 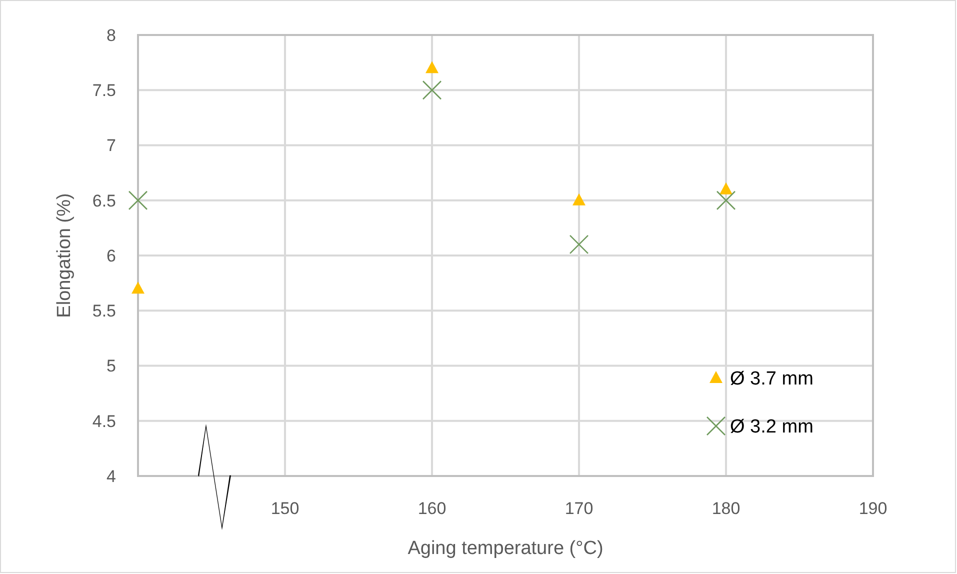 I want to click on y-tick-label: 5.5, so click(x=104, y=311).